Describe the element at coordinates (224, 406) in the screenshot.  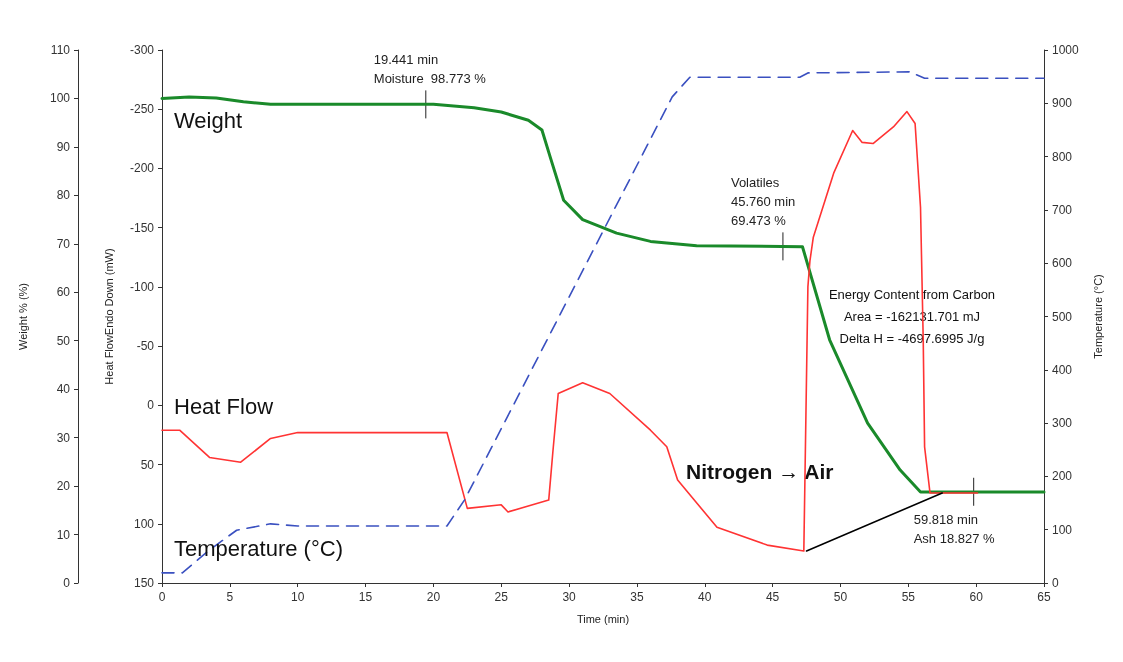
I see `series-label: Heat Flow` at that location.